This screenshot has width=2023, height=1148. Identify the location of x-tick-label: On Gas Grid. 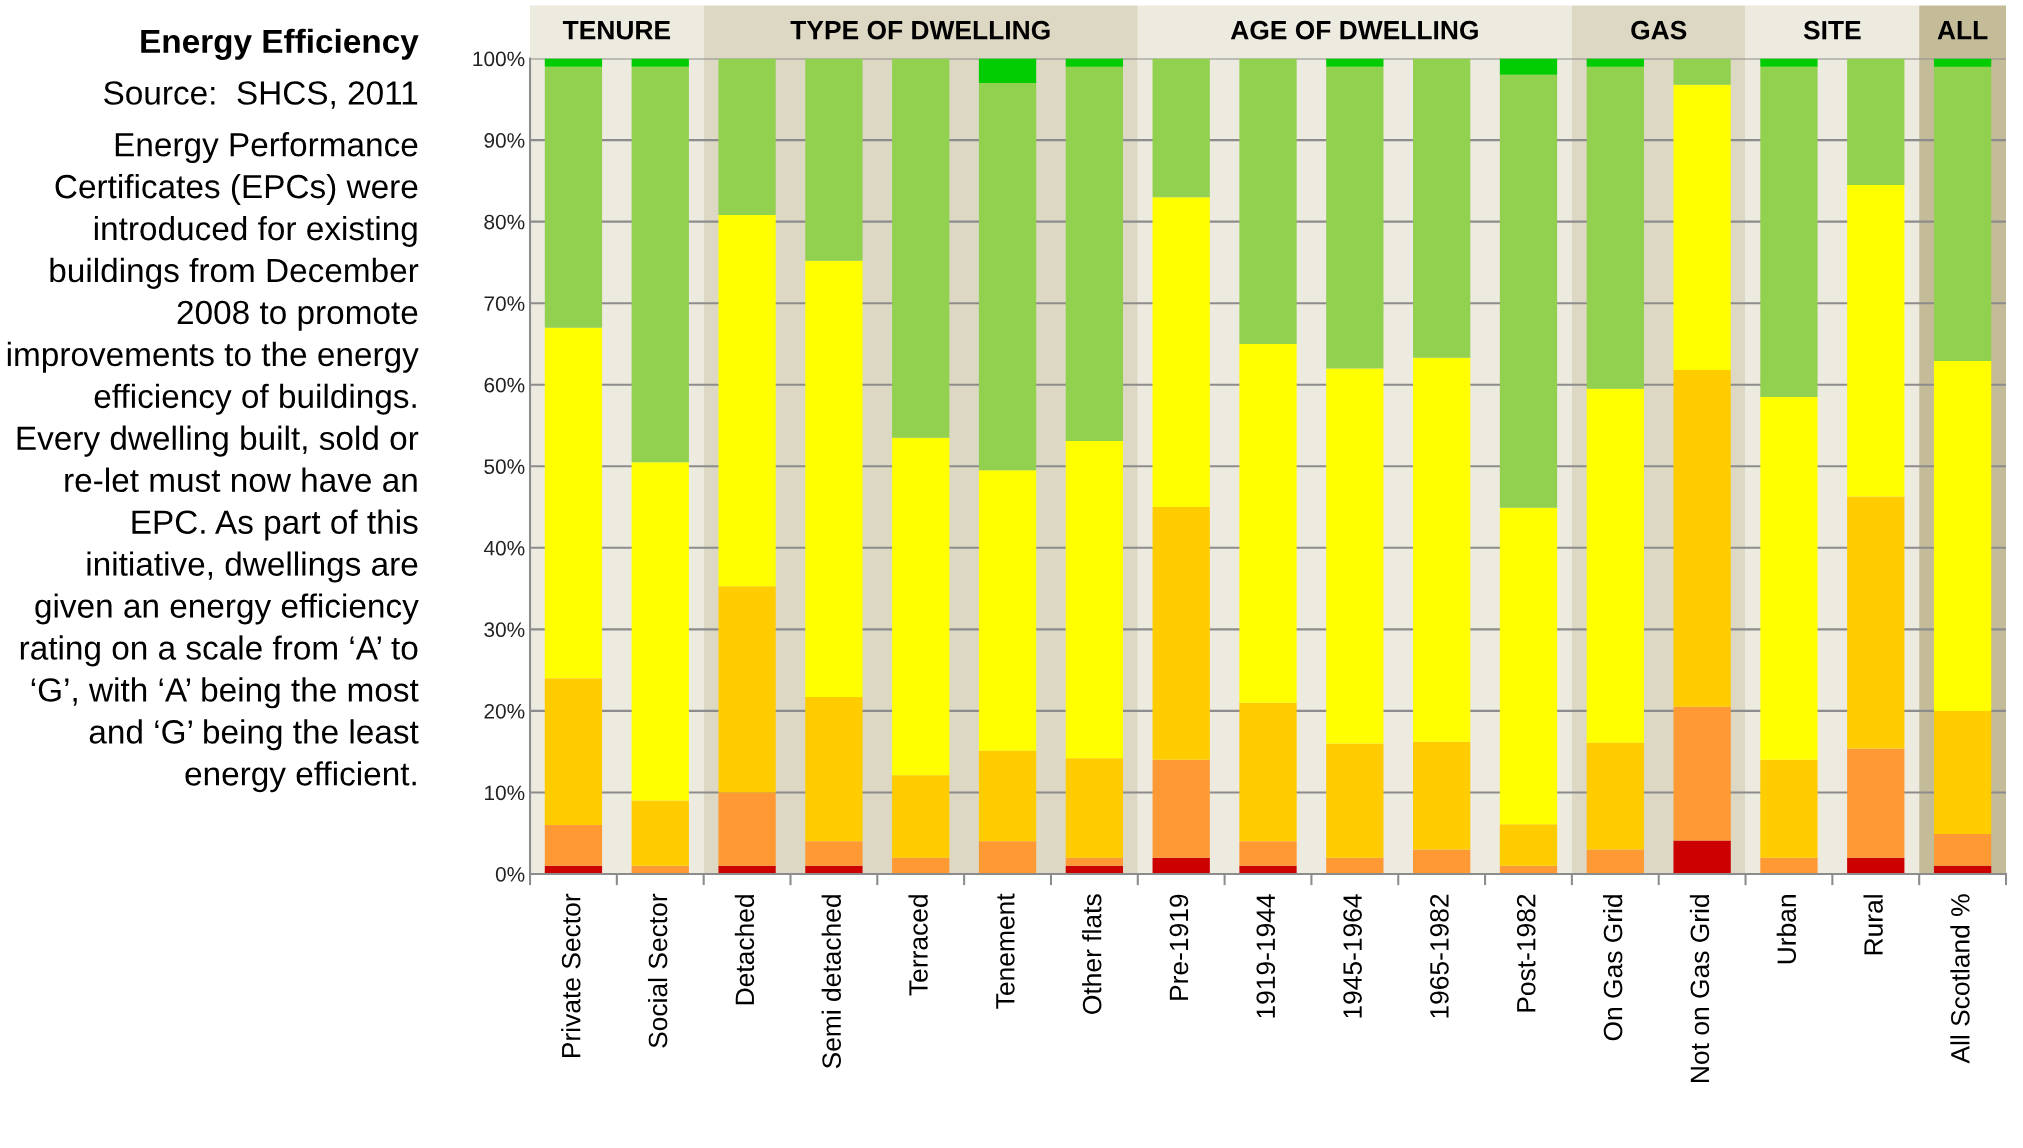
(1613, 968).